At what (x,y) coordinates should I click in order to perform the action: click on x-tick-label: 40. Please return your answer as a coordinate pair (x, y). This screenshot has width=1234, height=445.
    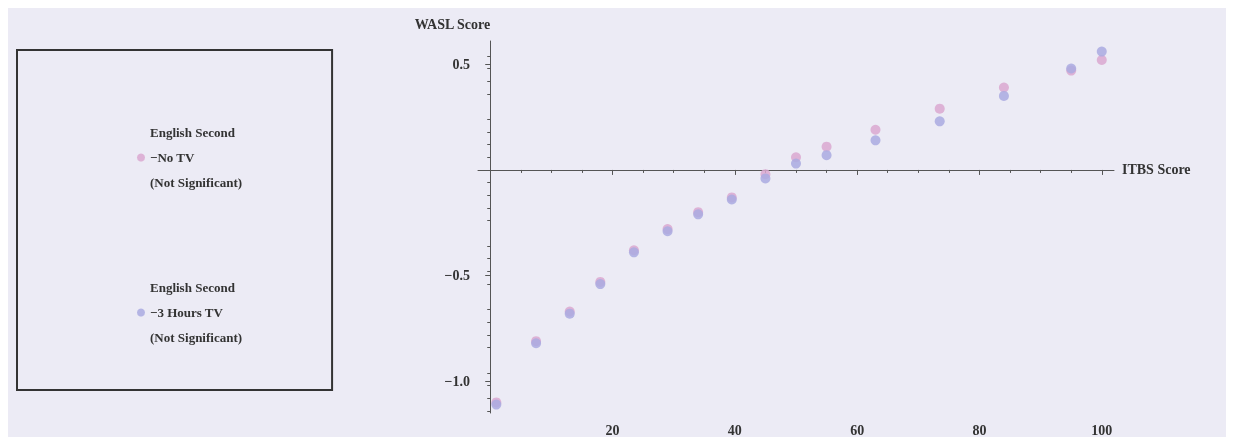
    Looking at the image, I should click on (734, 430).